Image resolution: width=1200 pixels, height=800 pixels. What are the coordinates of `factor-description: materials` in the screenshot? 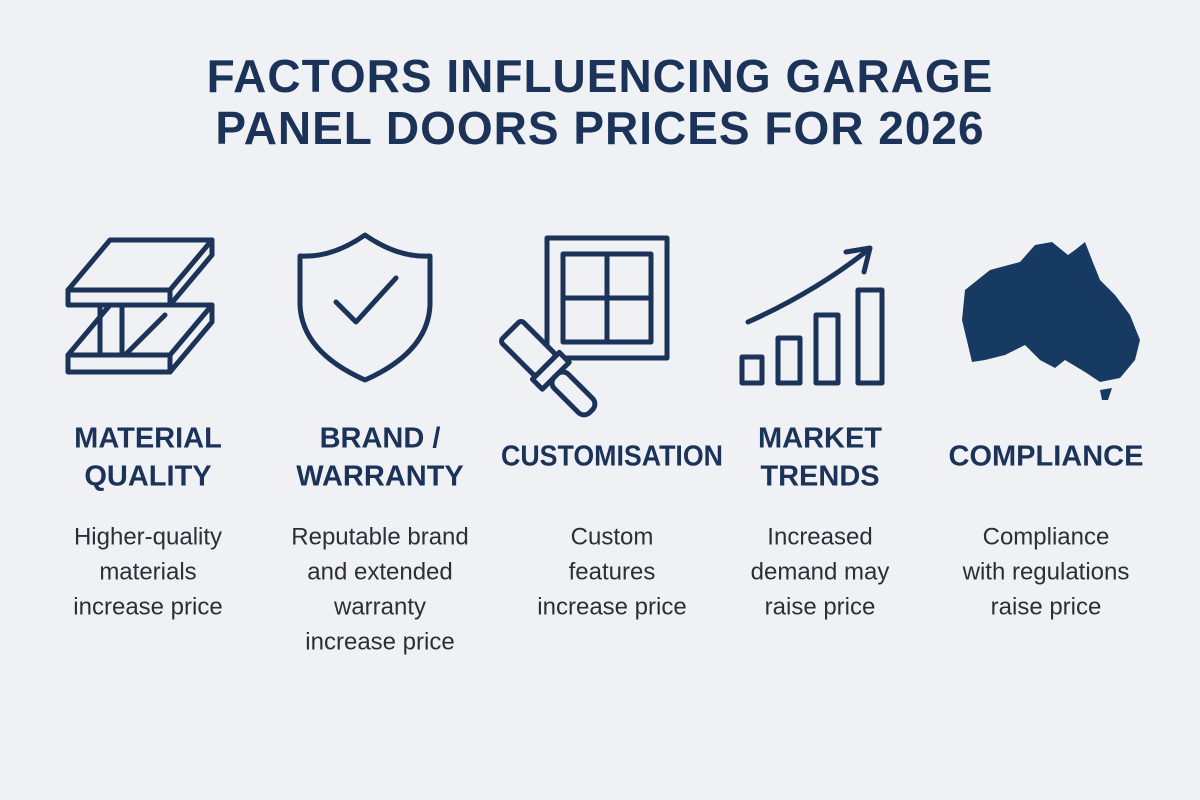 It's located at (147, 571).